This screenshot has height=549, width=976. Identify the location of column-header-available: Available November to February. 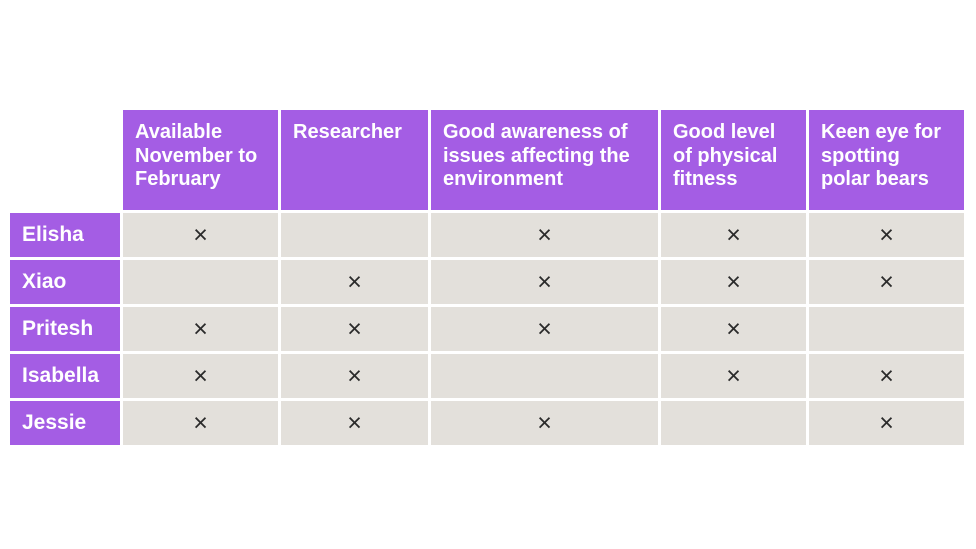
(200, 160).